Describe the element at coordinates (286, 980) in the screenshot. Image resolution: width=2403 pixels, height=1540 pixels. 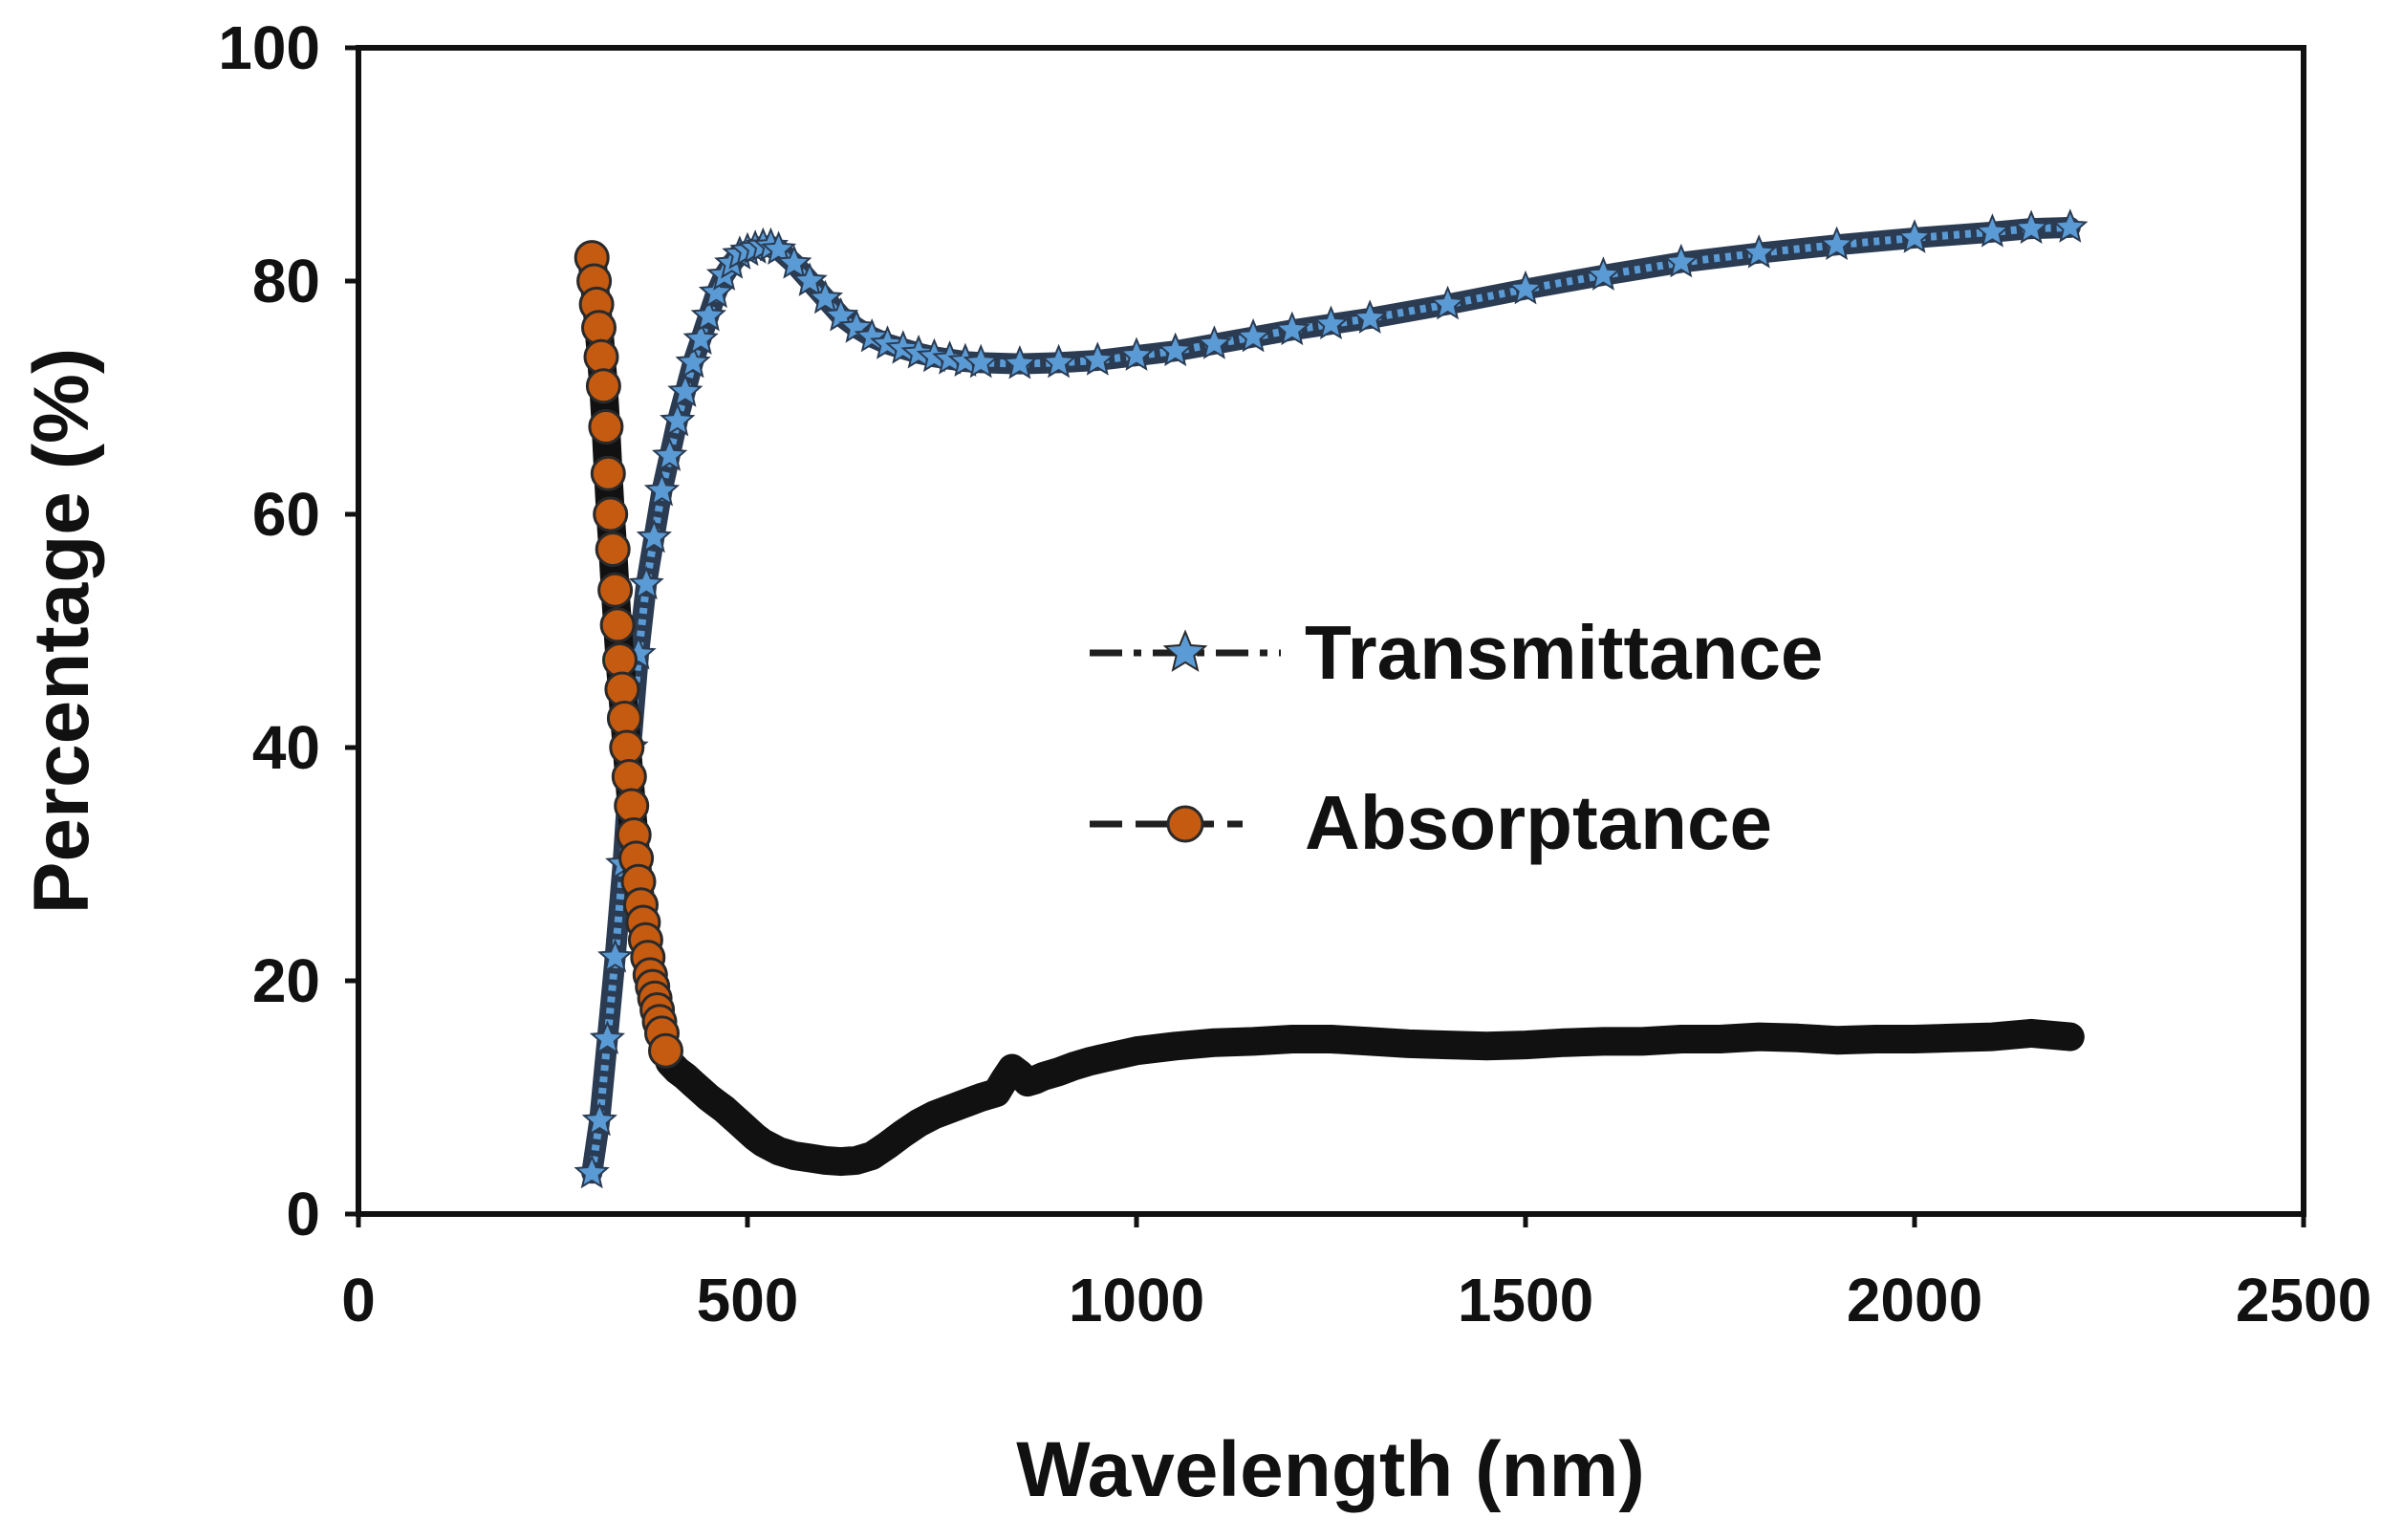
I see `y-tick-label: 20` at that location.